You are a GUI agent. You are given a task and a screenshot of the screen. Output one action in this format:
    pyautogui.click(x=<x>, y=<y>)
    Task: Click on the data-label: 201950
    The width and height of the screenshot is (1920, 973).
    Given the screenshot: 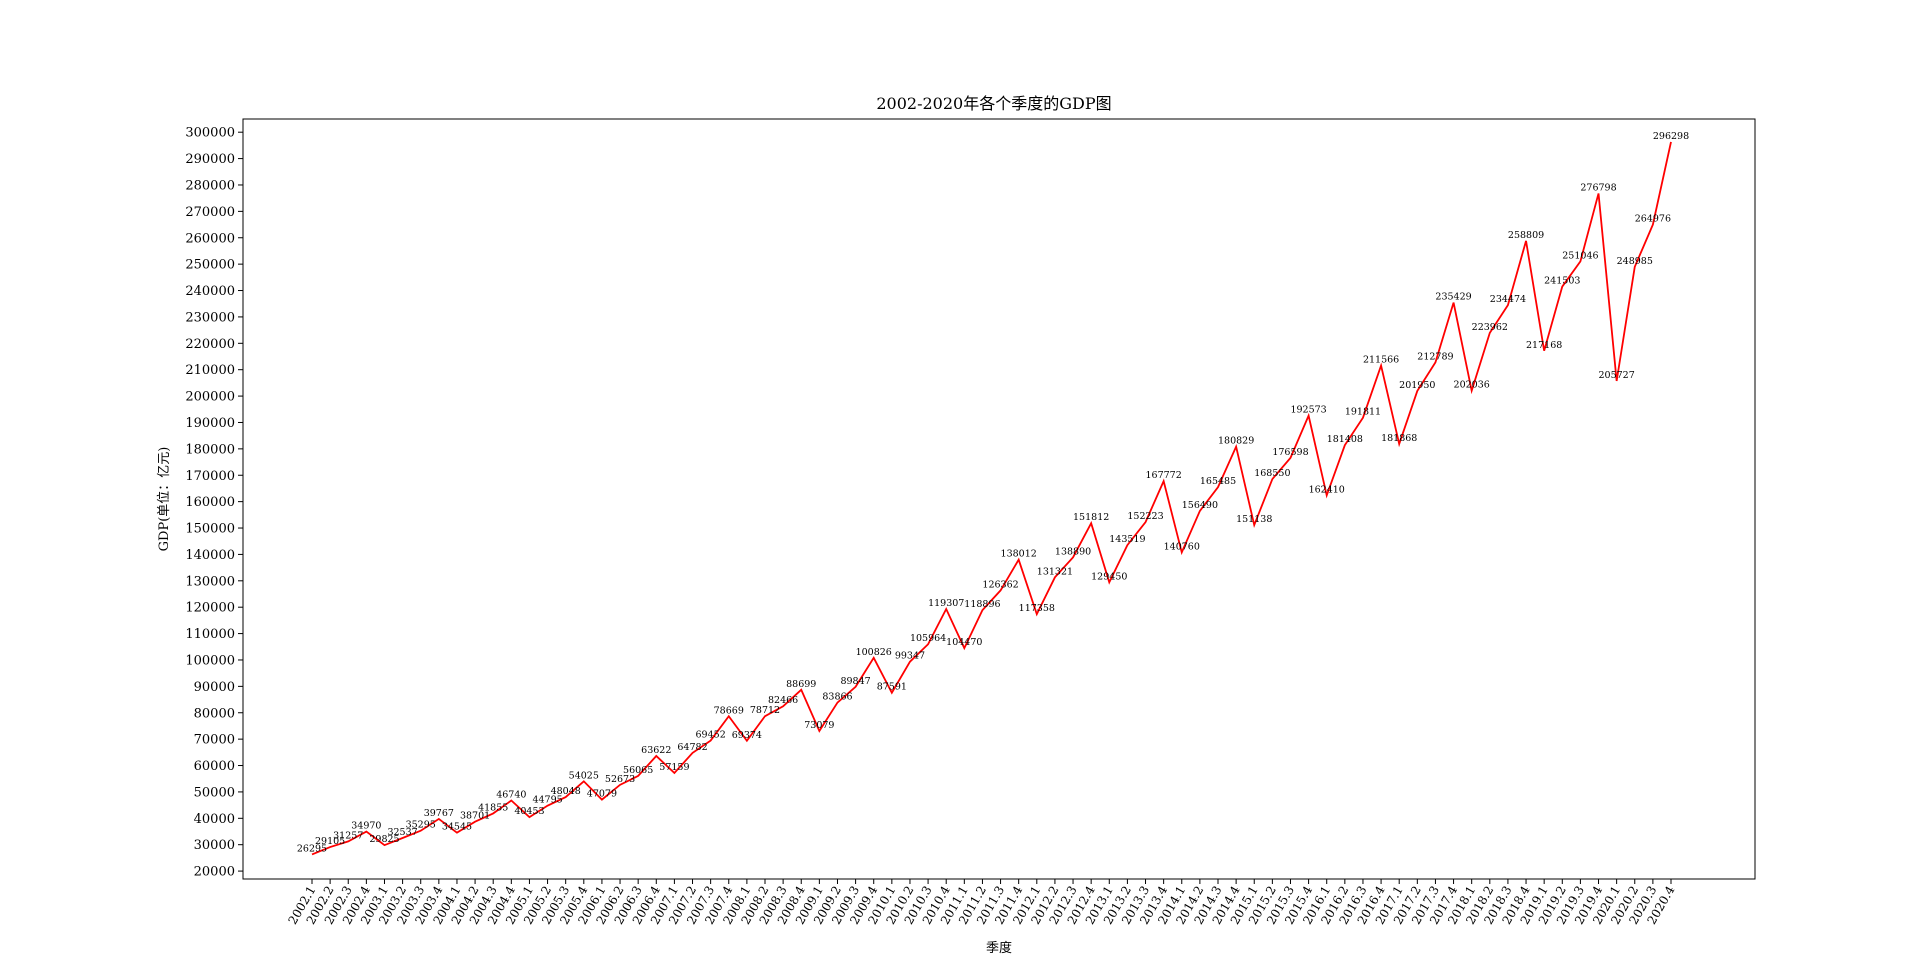 What is the action you would take?
    pyautogui.click(x=1417, y=385)
    